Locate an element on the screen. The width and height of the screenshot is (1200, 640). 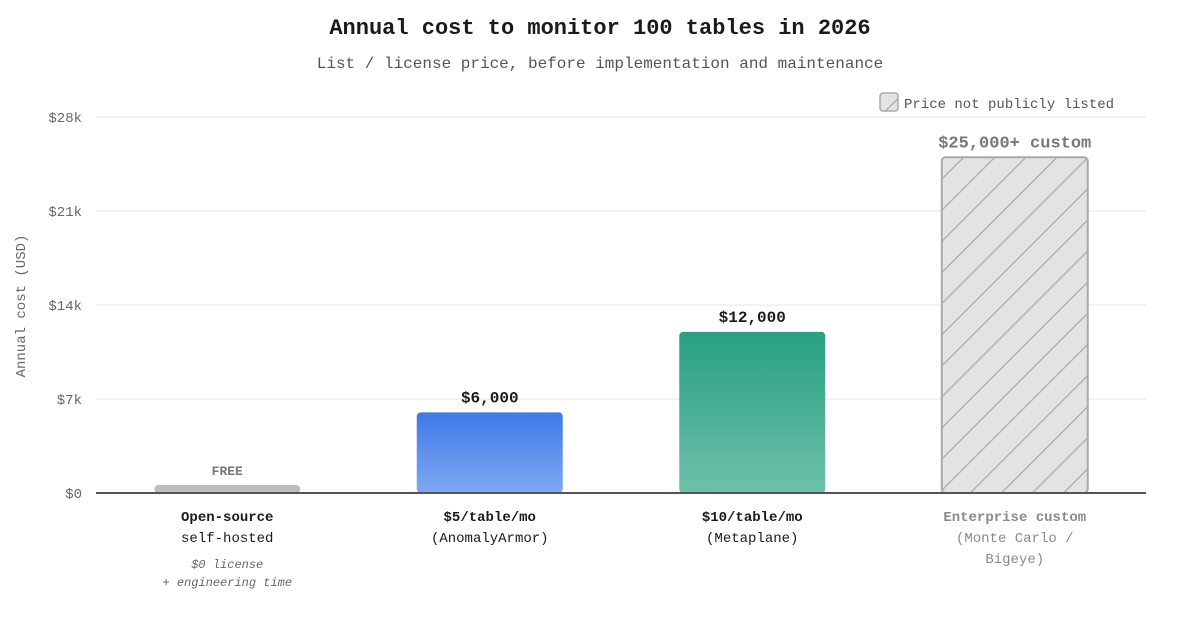
x-tick-sublabel: (Monte Carlo / is located at coordinates (1015, 539).